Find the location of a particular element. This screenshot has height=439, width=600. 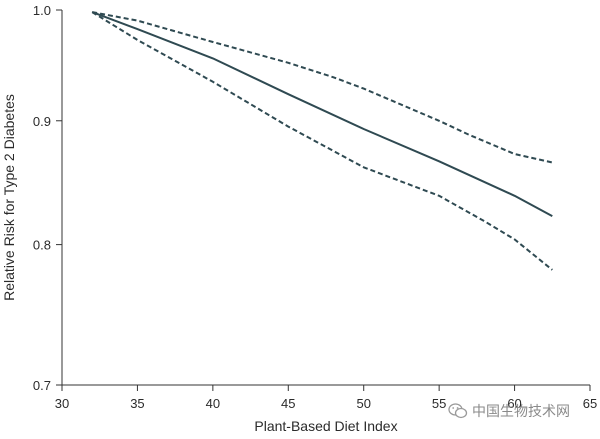

x-tick-label: 35 is located at coordinates (137, 403).